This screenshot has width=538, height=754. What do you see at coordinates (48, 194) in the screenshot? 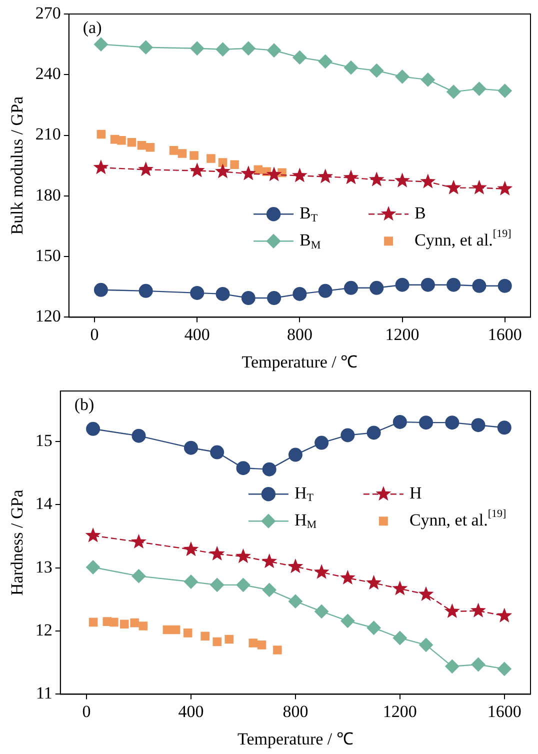
I see `y-tick-label: 180` at bounding box center [48, 194].